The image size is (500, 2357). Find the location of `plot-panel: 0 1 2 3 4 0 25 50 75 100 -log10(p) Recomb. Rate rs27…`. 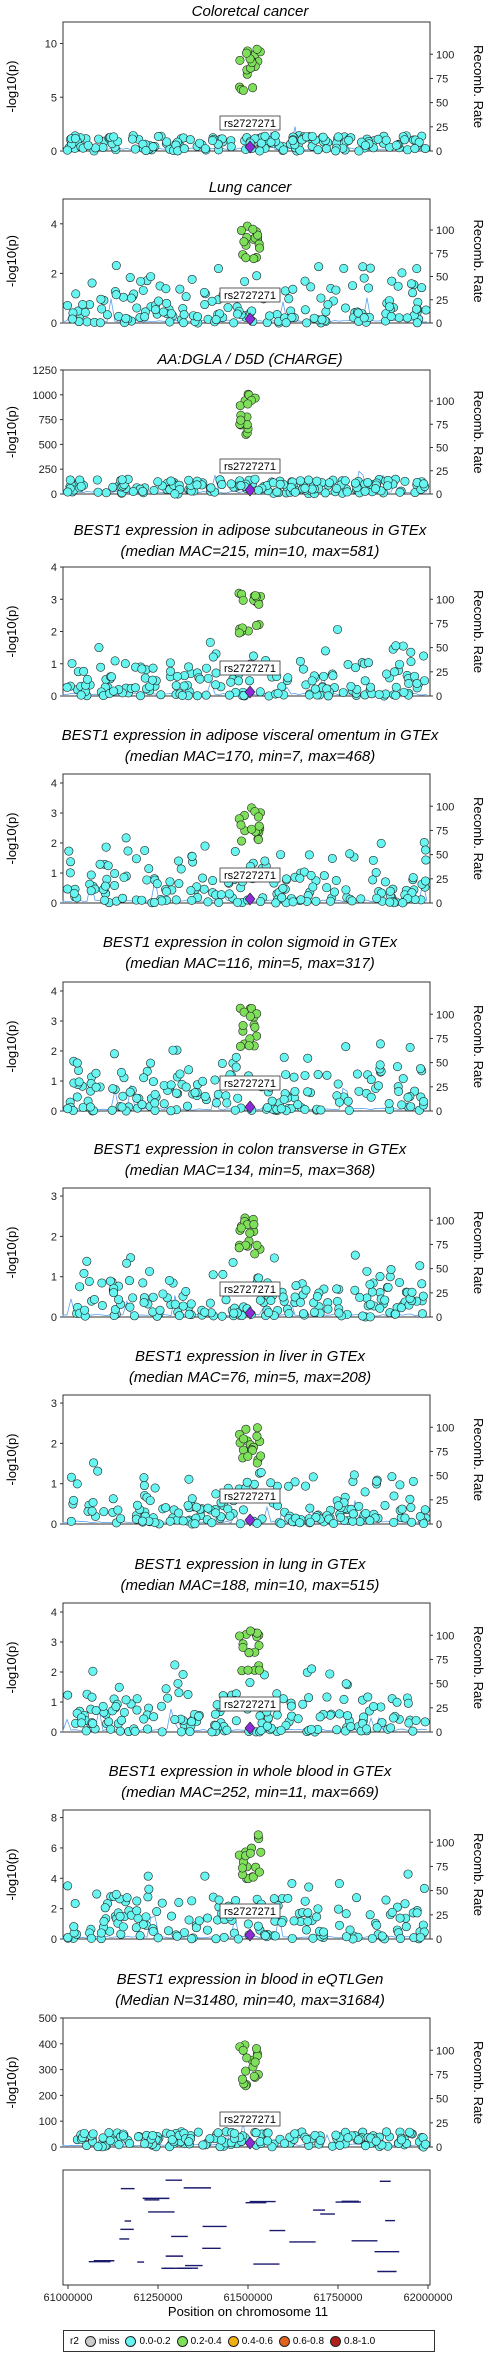

plot-panel: 0 1 2 3 4 0 25 50 75 100 -log10(p) Recomb. Rate rs27… is located at coordinates (245, 632).